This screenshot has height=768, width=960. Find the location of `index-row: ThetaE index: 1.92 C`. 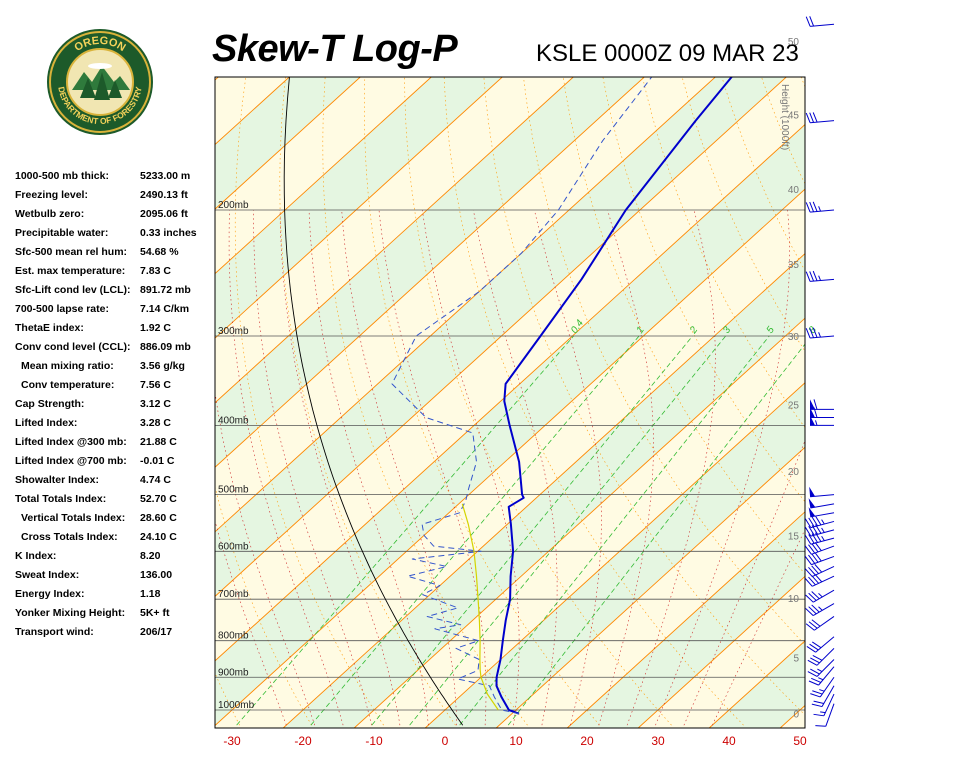

index-row: ThetaE index: 1.92 C is located at coordinates (115, 329).